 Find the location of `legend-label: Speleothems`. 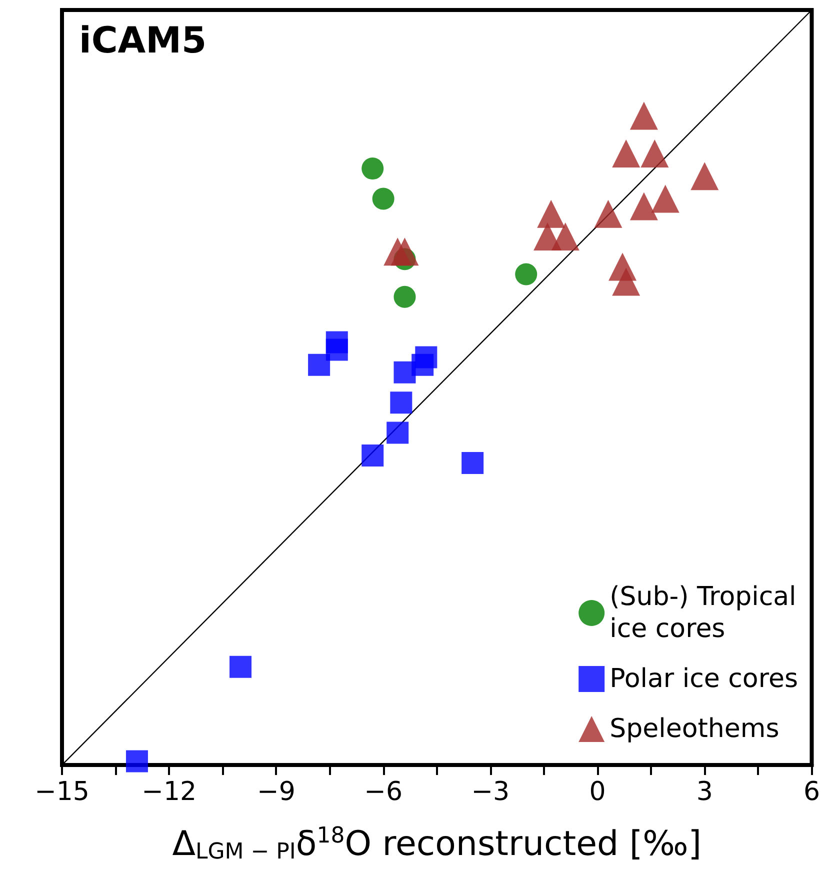

legend-label: Speleothems is located at coordinates (695, 729).